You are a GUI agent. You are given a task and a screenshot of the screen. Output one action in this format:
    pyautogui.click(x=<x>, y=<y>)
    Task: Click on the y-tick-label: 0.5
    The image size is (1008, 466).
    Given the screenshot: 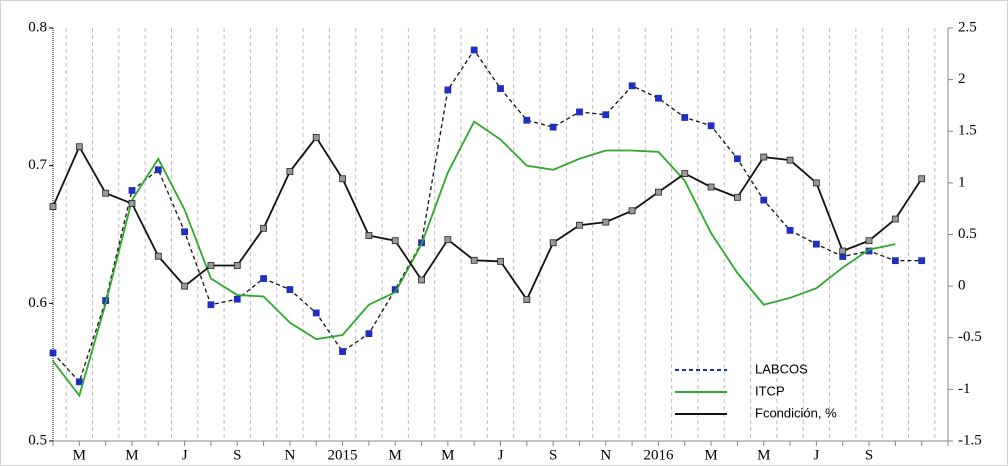 What is the action you would take?
    pyautogui.click(x=37, y=440)
    